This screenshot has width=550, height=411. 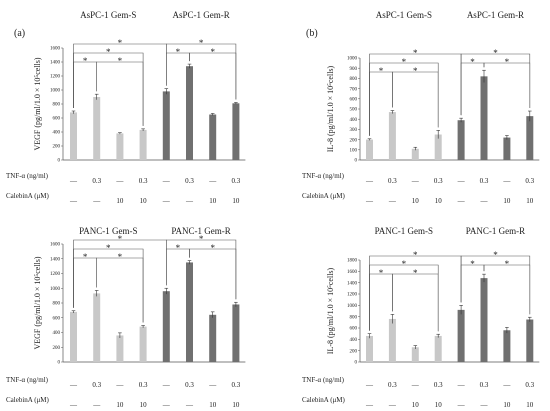 I want to click on y-tick-label: 1200, so click(x=352, y=295).